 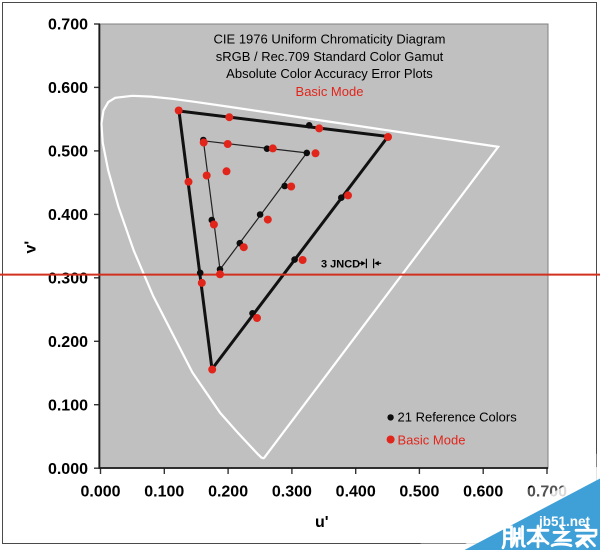 I want to click on svg-text: jb51.net, so click(x=564, y=521).